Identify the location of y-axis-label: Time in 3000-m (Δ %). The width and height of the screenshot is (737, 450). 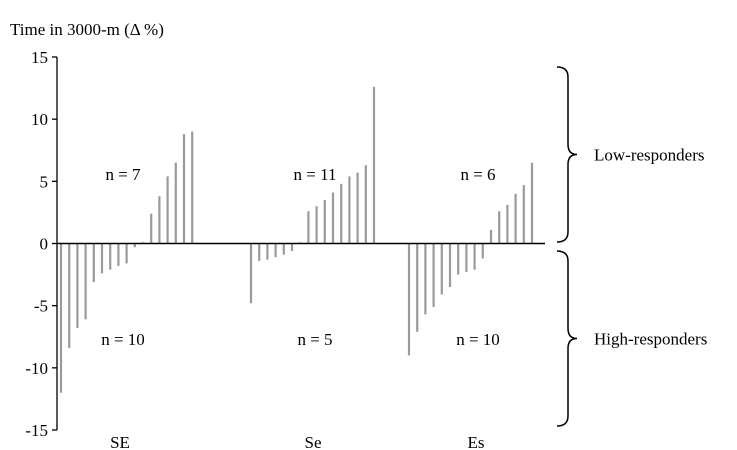
(87, 29).